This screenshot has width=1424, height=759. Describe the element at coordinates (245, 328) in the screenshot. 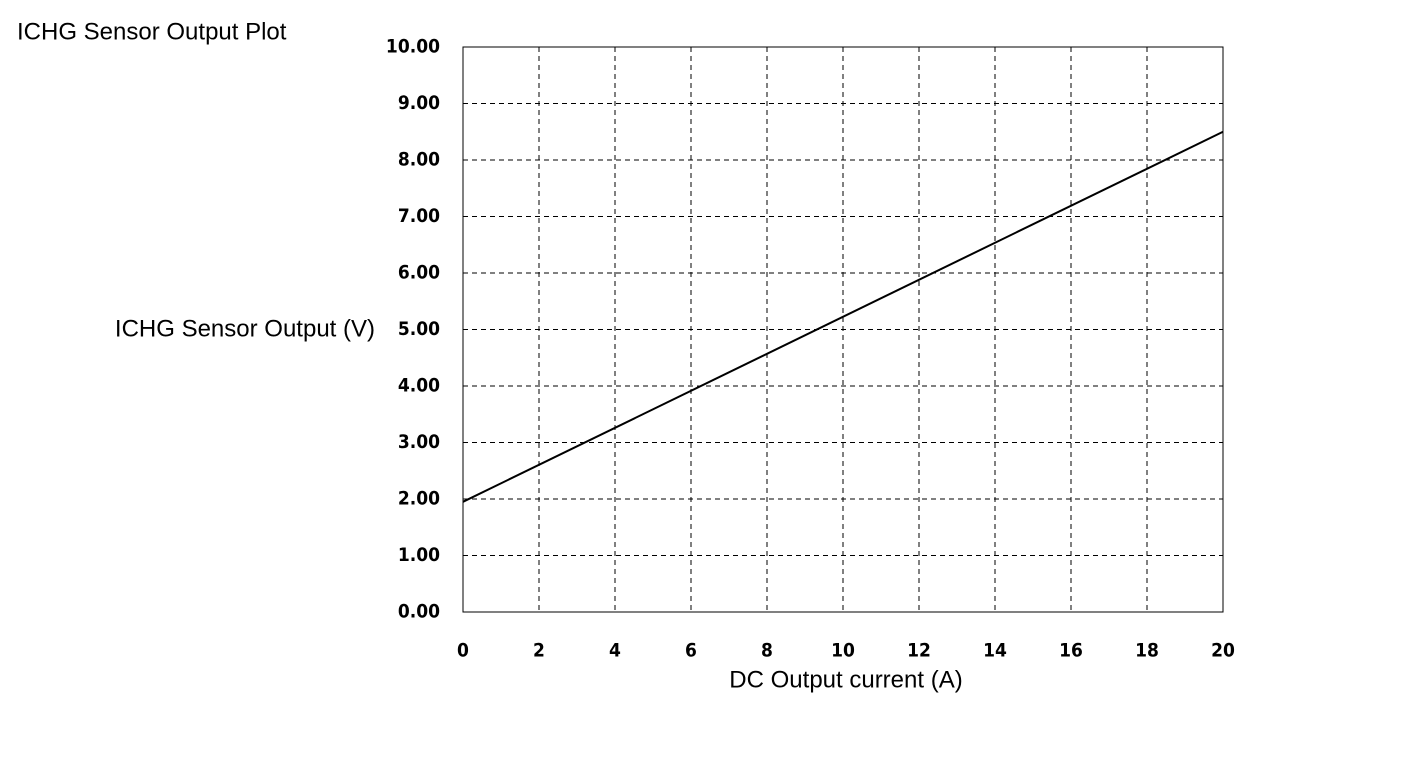

I see `y-axis-label: ICHG Sensor Output (V)` at that location.